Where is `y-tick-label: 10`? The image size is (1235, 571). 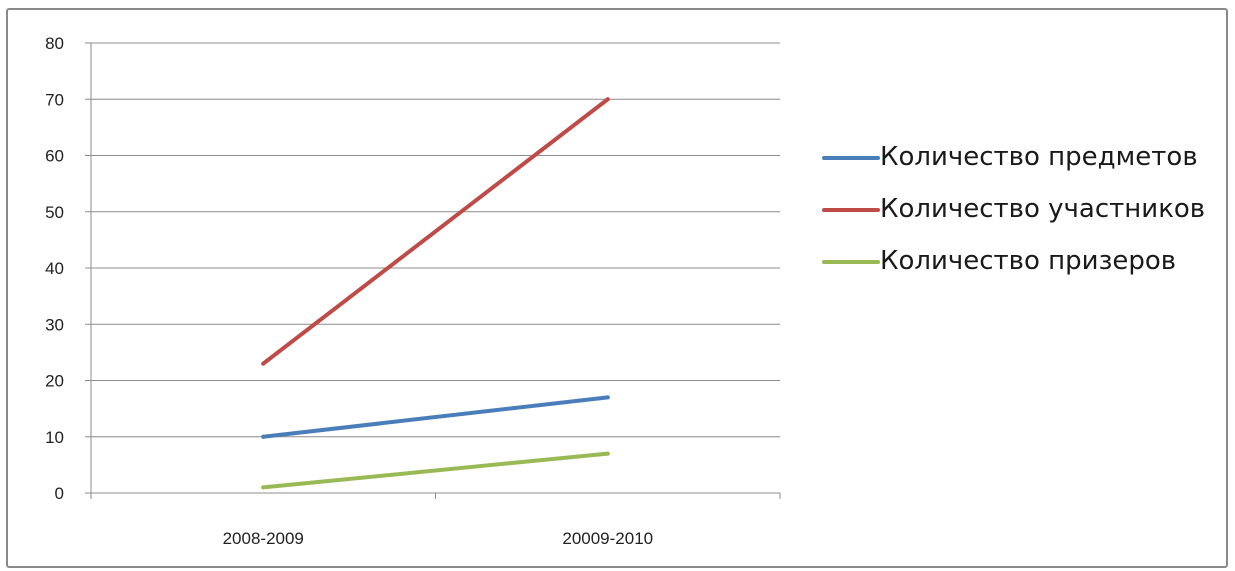 y-tick-label: 10 is located at coordinates (54, 437).